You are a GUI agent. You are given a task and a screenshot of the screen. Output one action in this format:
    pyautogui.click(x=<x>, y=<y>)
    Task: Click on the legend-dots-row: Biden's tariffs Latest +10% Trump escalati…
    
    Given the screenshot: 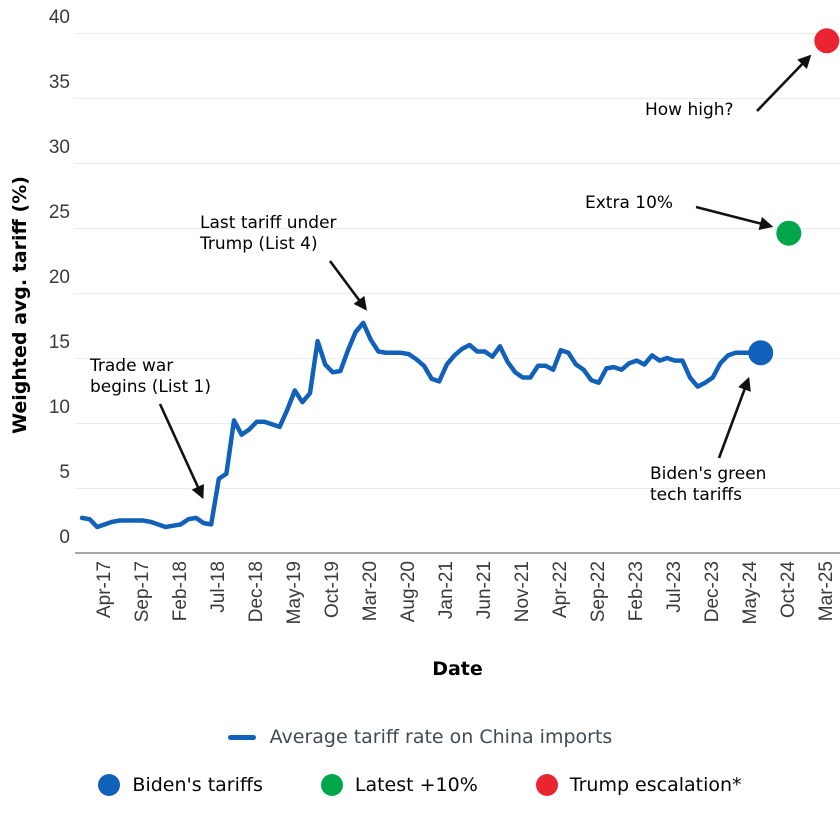 What is the action you would take?
    pyautogui.click(x=419, y=785)
    